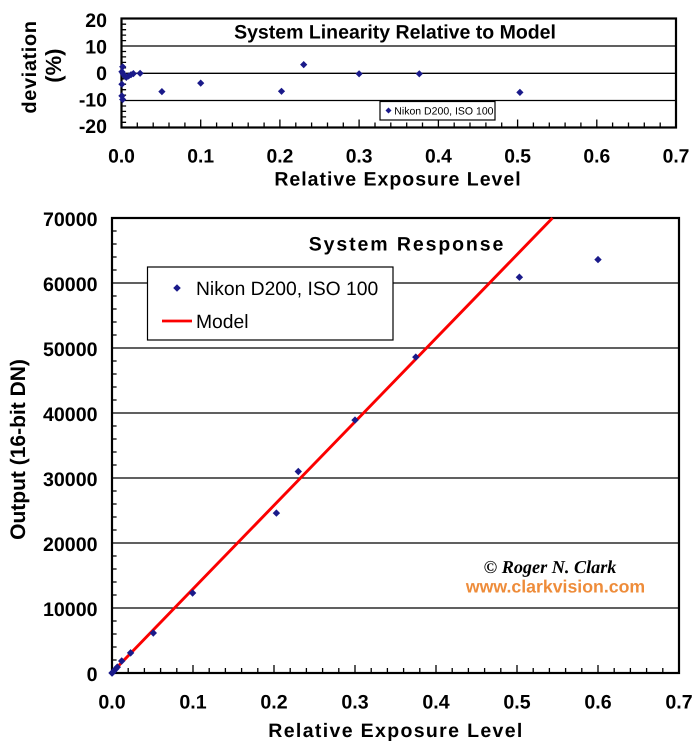  What do you see at coordinates (96, 21) in the screenshot?
I see `svg-text: 20` at bounding box center [96, 21].